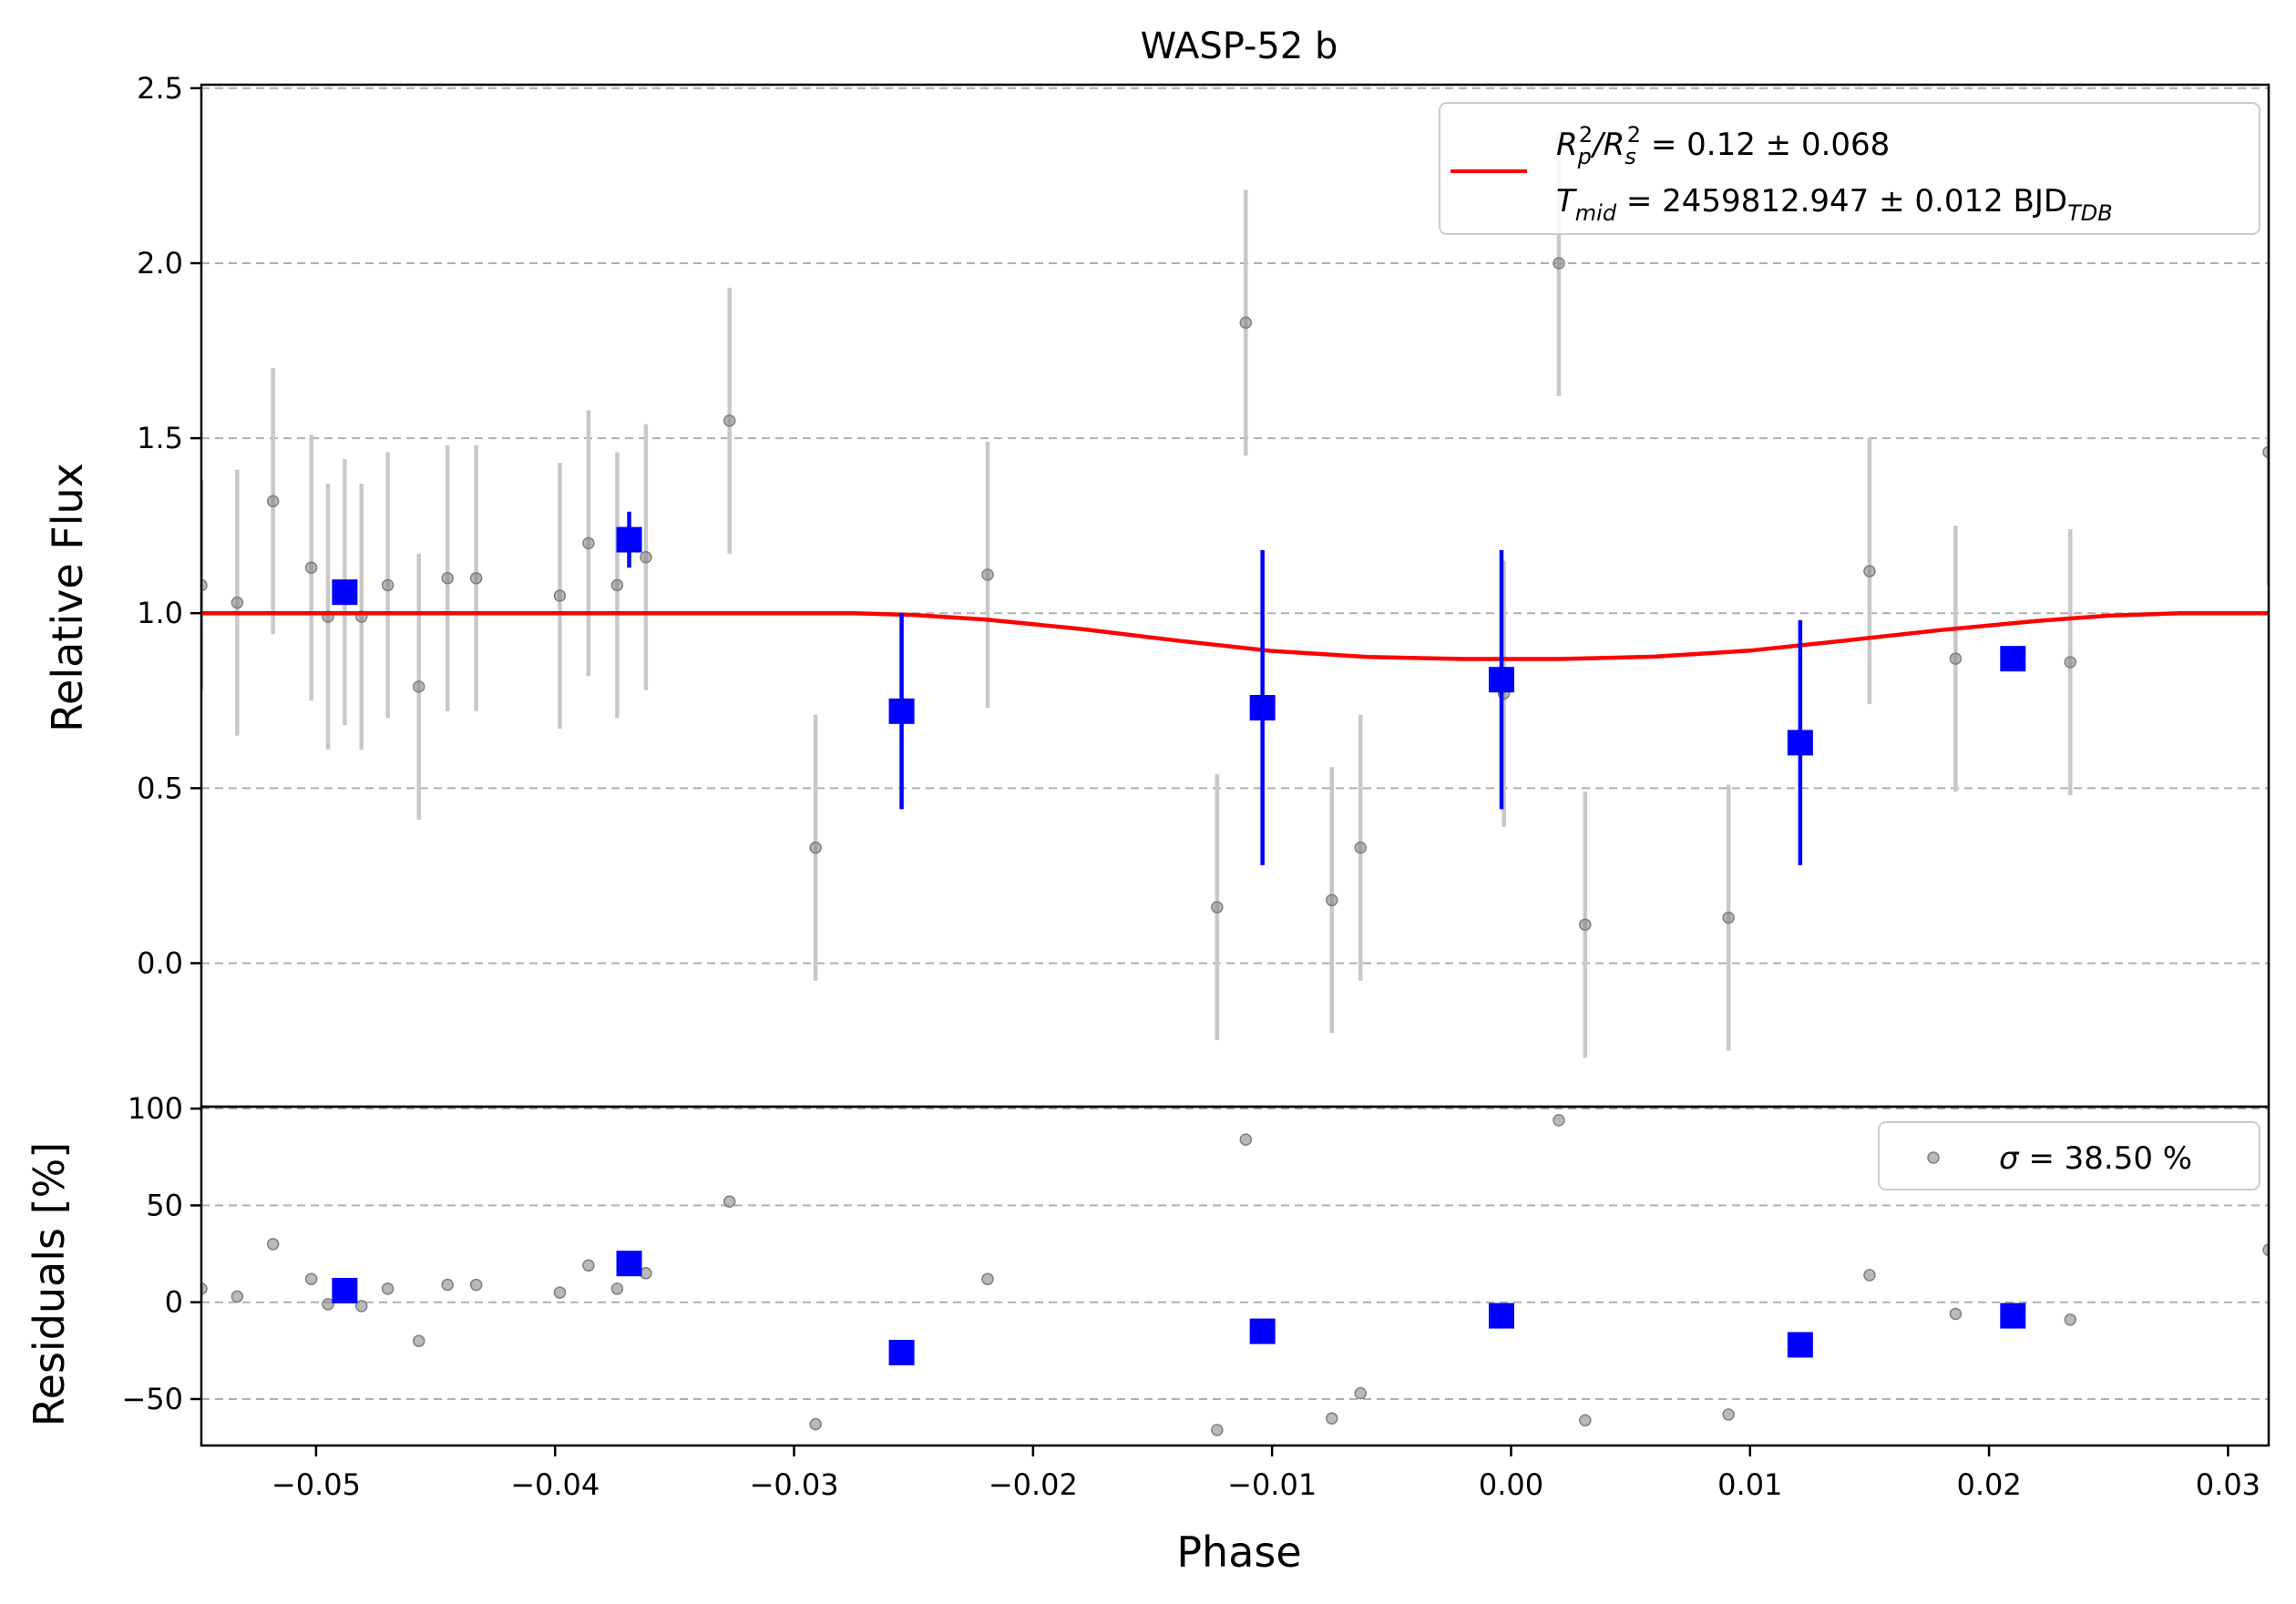 The height and width of the screenshot is (1604, 2296). I want to click on x-tick-label: −0.03, so click(795, 1484).